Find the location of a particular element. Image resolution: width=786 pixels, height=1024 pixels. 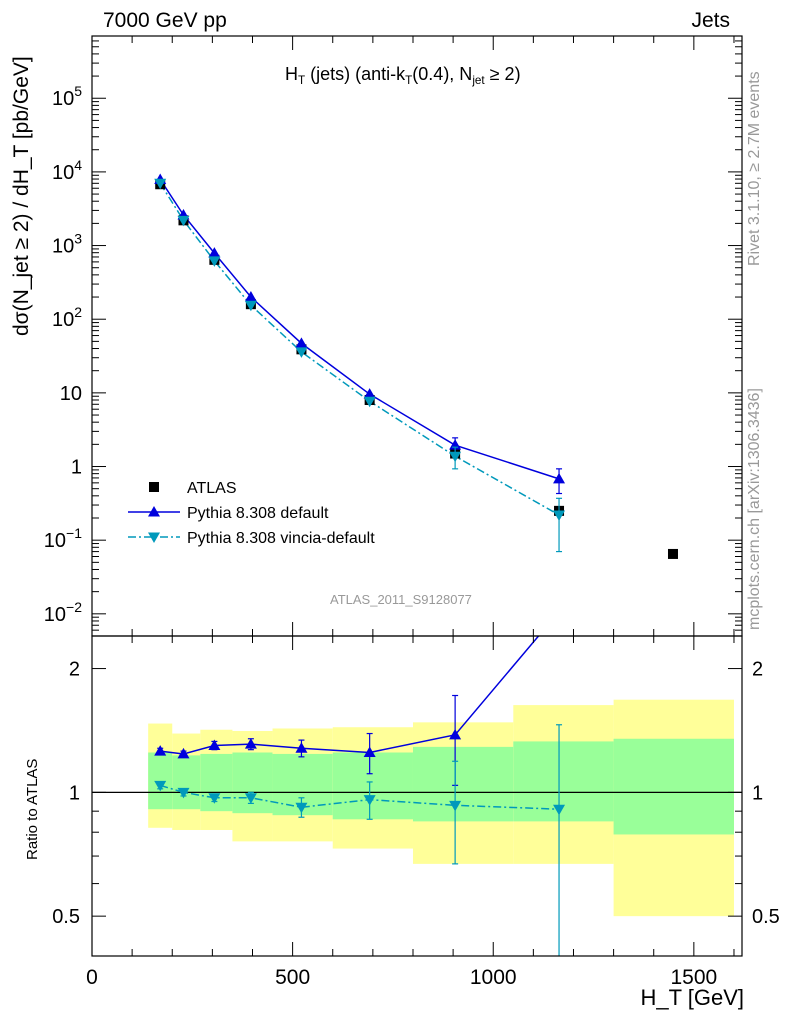

main-y-tick-label-5: 10³ is located at coordinates (67, 244).